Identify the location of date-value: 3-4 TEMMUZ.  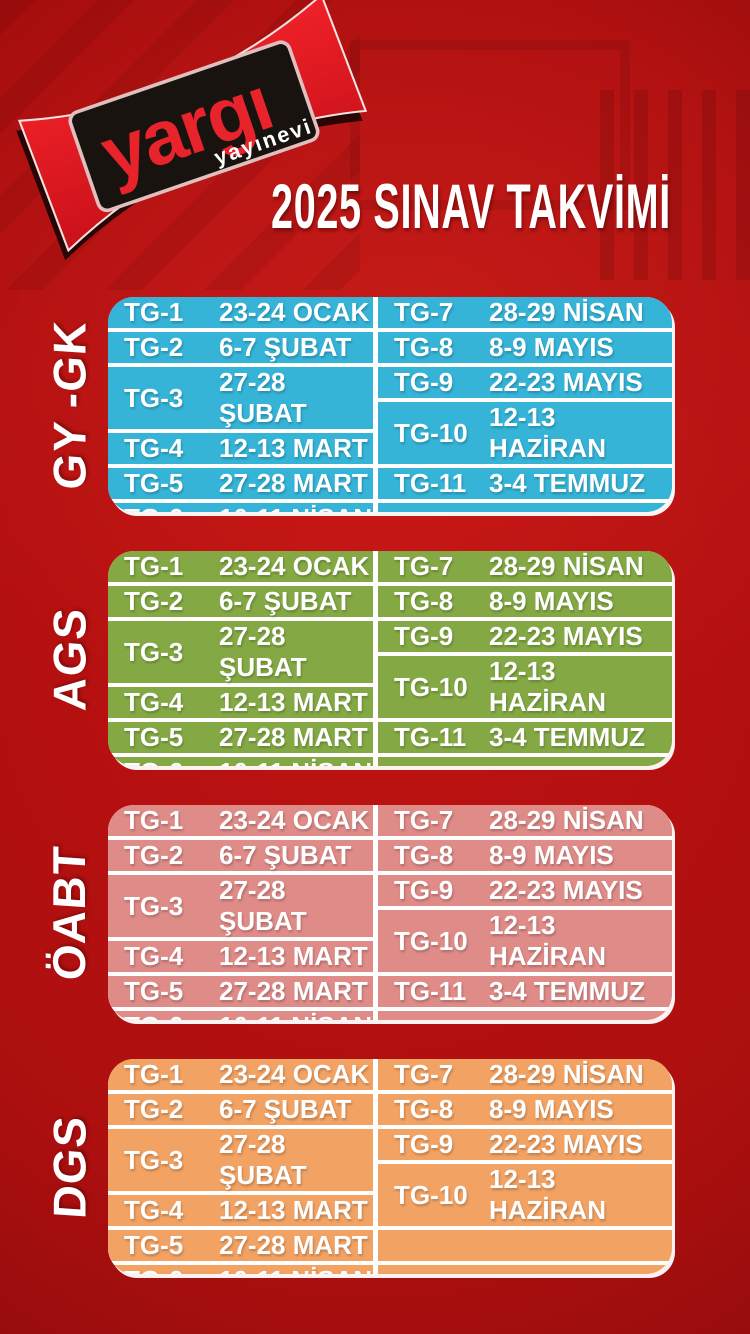
(567, 483).